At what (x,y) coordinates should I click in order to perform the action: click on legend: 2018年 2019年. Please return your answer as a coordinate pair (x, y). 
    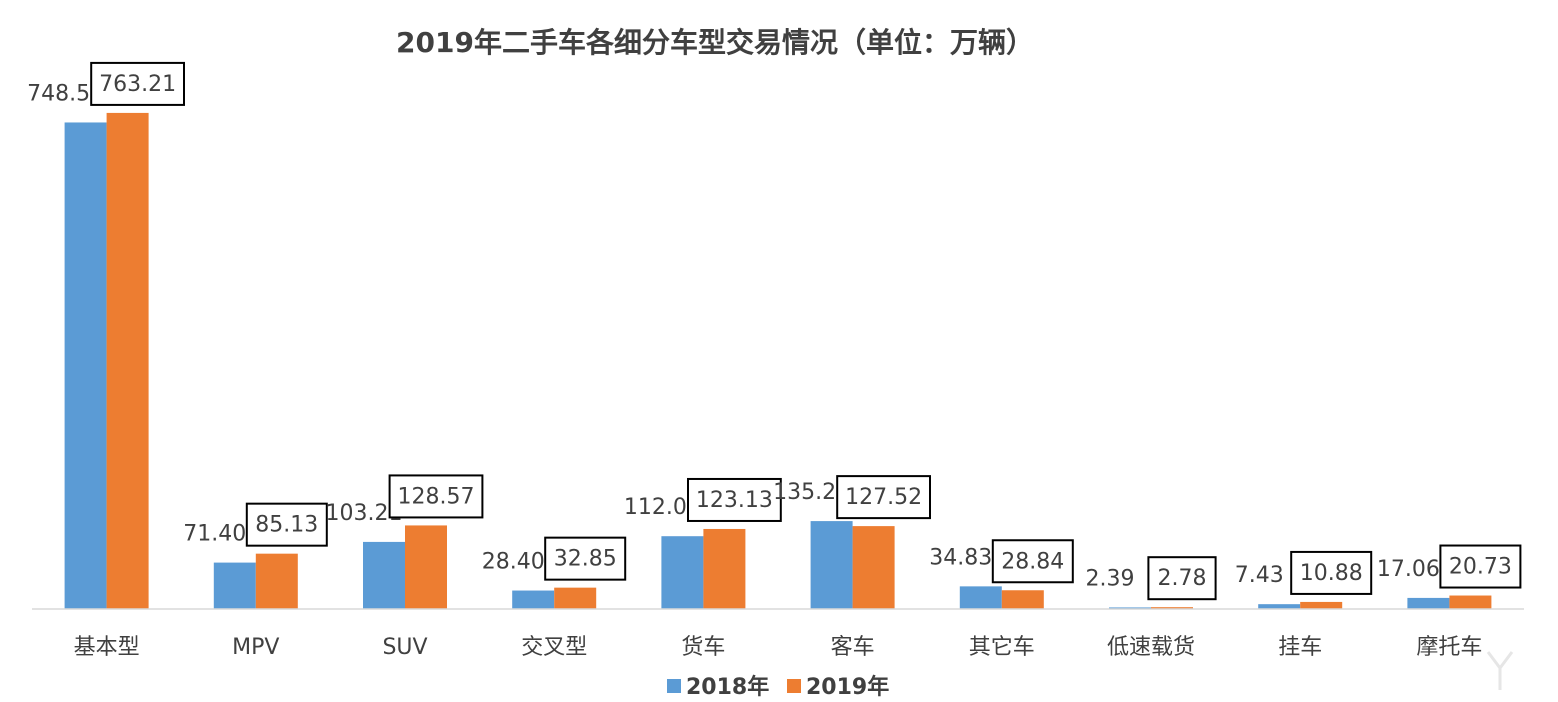
    Looking at the image, I should click on (778, 687).